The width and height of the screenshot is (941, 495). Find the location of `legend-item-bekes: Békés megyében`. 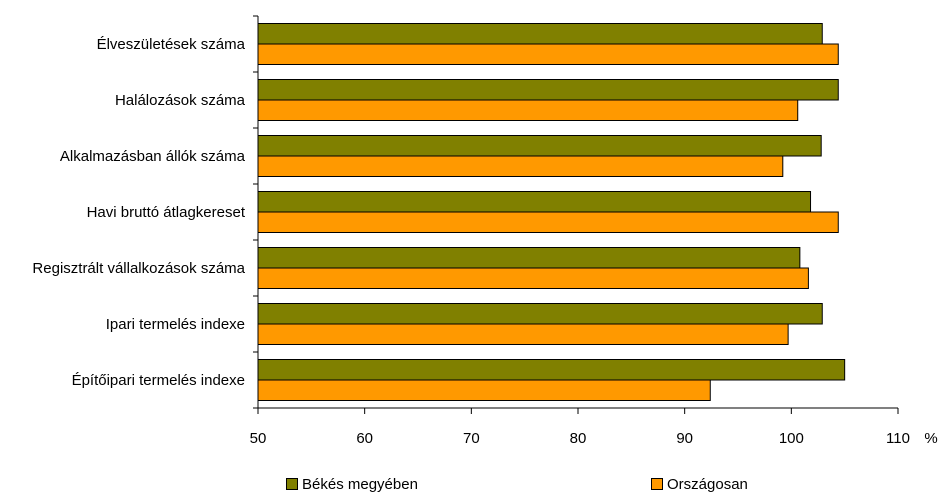

legend-item-bekes: Békés megyében is located at coordinates (352, 484).